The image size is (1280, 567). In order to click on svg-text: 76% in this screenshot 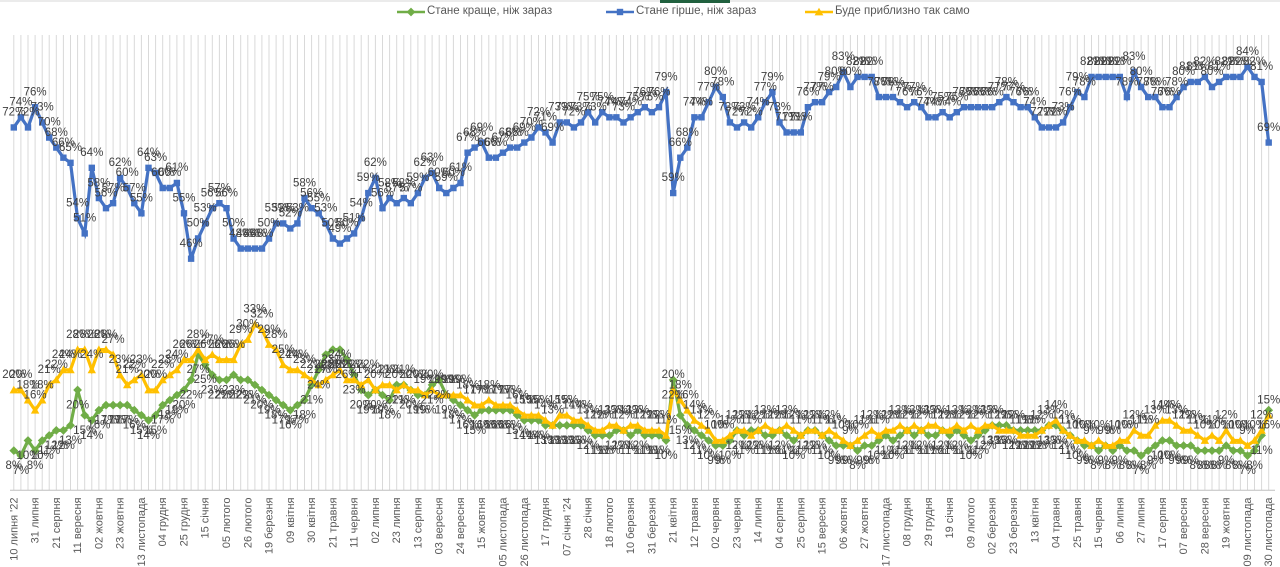, I will do `click(35, 92)`.